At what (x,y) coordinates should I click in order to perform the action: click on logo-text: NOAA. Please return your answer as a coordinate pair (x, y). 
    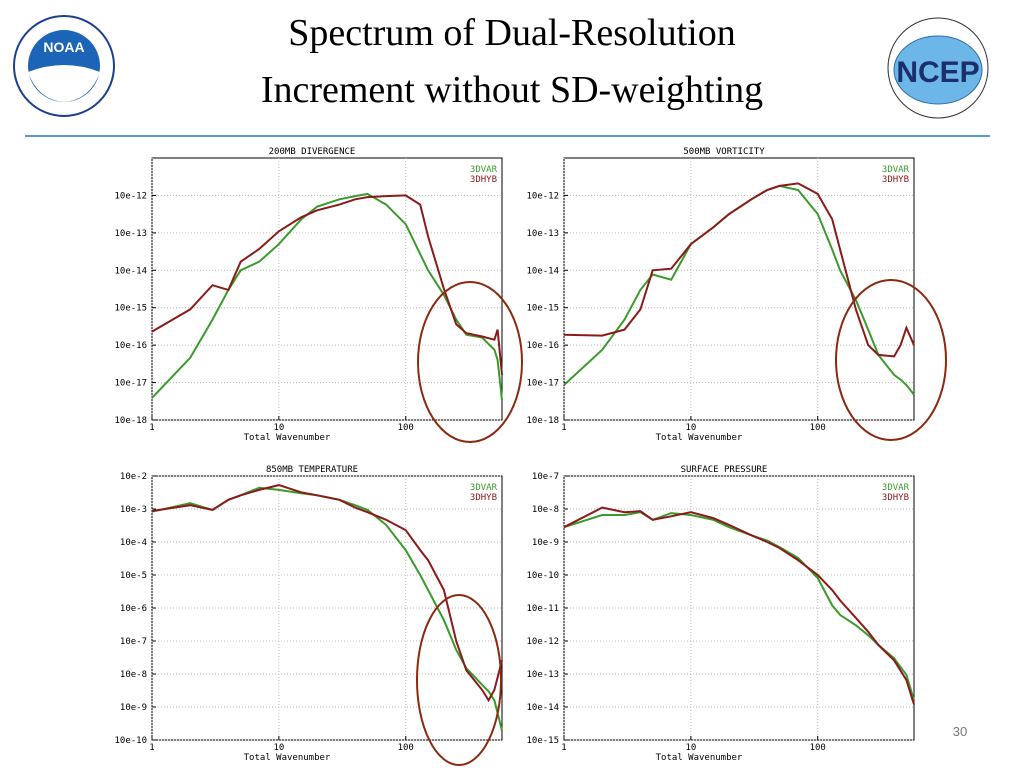
    Looking at the image, I should click on (63, 47).